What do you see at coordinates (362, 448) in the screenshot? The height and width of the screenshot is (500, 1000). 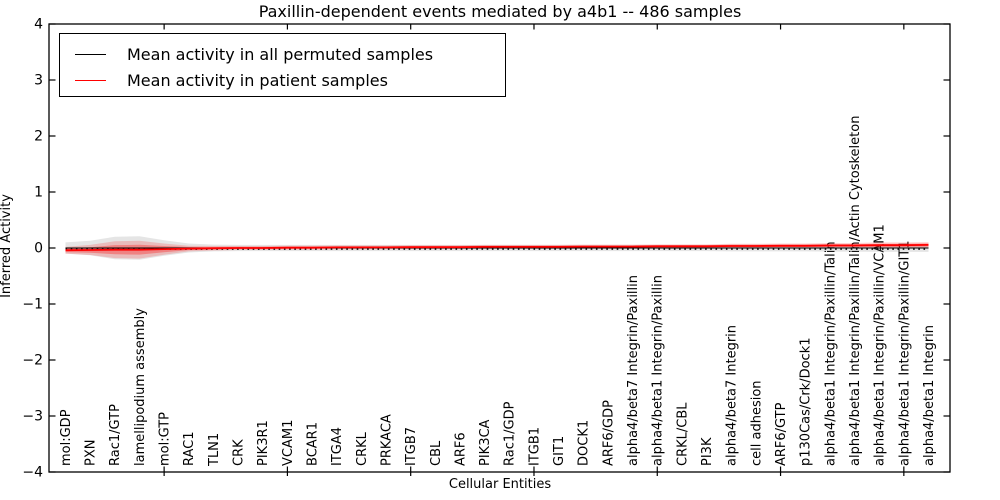 I see `x-tick-label: CRKL` at bounding box center [362, 448].